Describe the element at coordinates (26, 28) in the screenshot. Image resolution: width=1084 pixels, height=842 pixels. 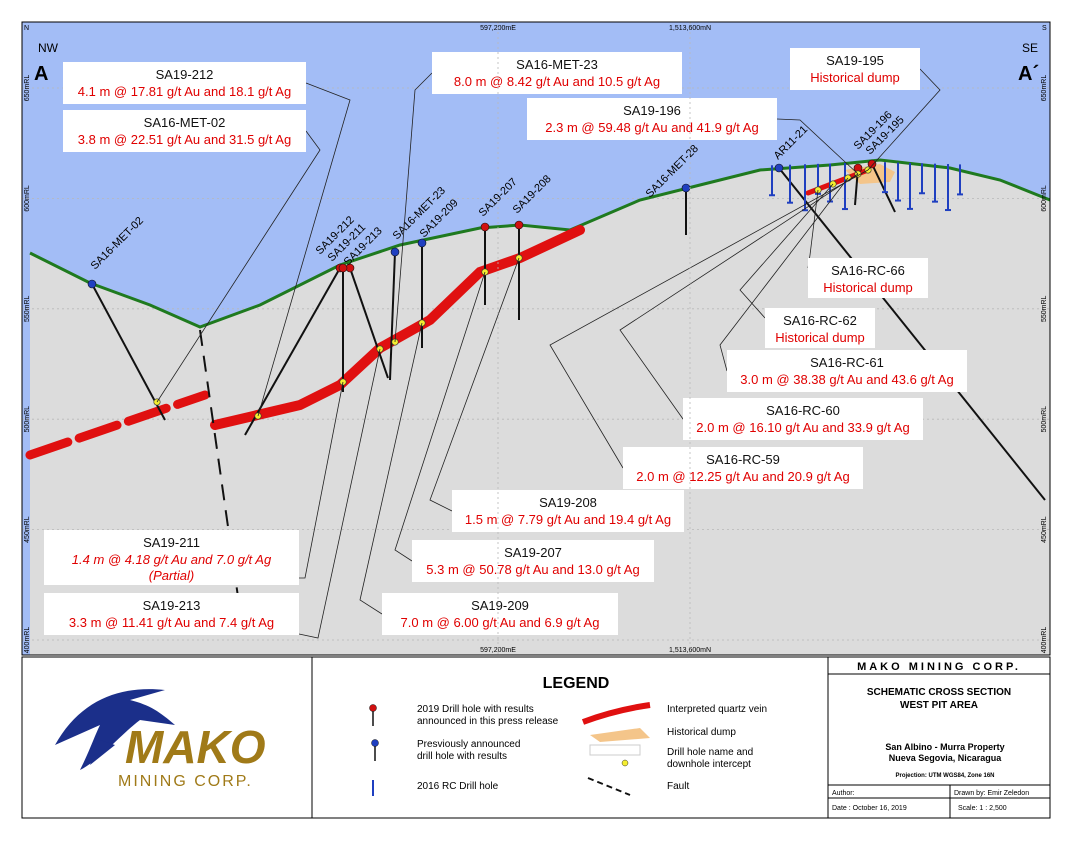
I see `corner-label: N` at that location.